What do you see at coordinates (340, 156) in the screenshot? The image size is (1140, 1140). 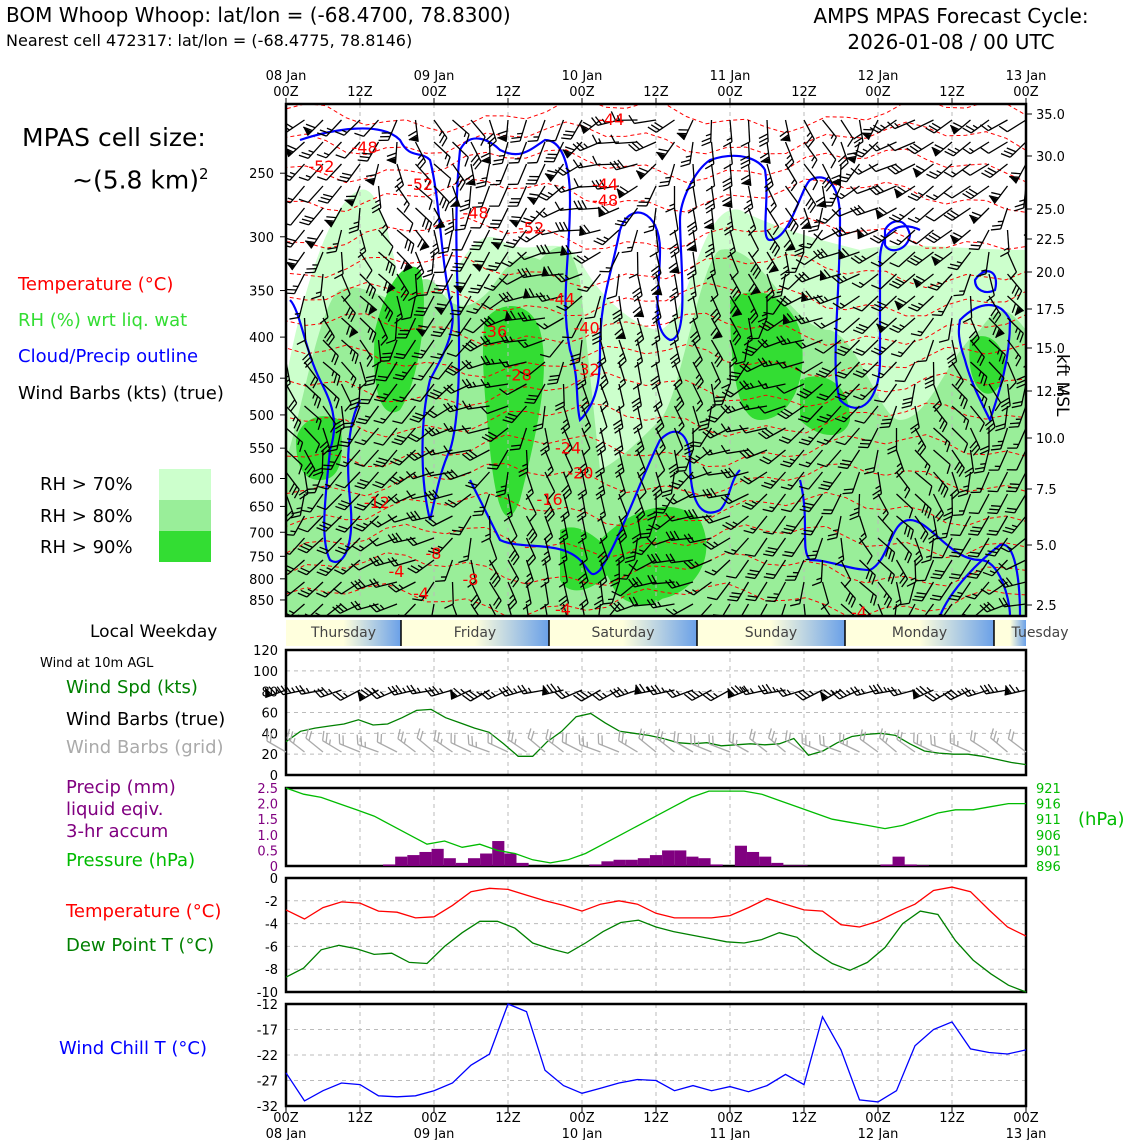 I see `wind-barb-93-tick` at bounding box center [340, 156].